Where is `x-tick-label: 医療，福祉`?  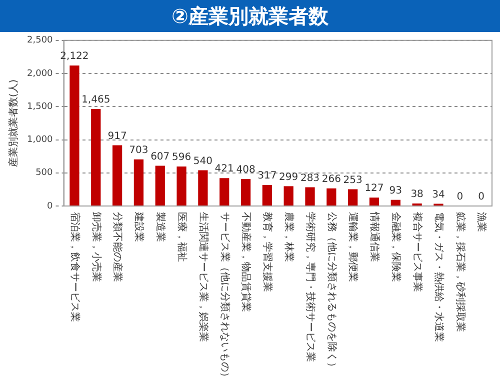
x-tick-label: 医療，福祉 is located at coordinates (182, 237).